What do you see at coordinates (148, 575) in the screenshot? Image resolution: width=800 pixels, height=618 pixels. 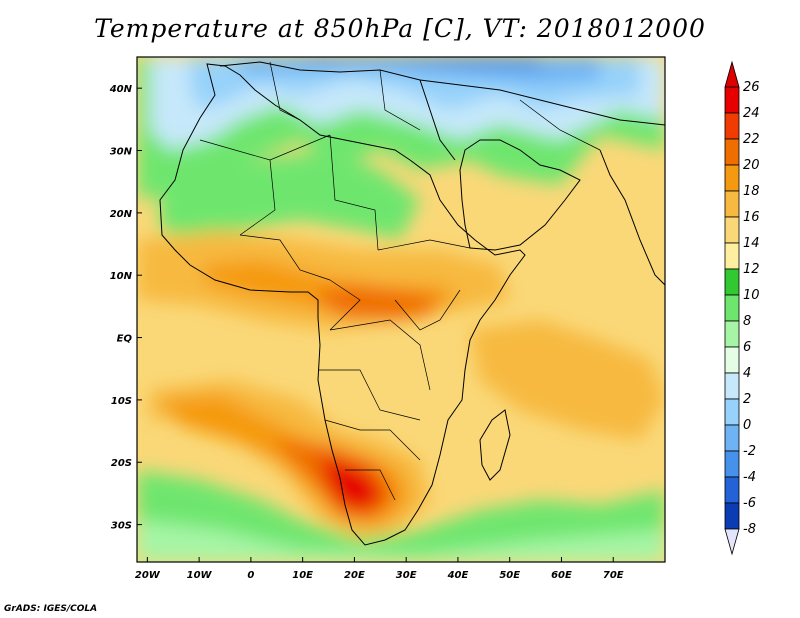 I see `lon-tick-label: 20W` at bounding box center [148, 575].